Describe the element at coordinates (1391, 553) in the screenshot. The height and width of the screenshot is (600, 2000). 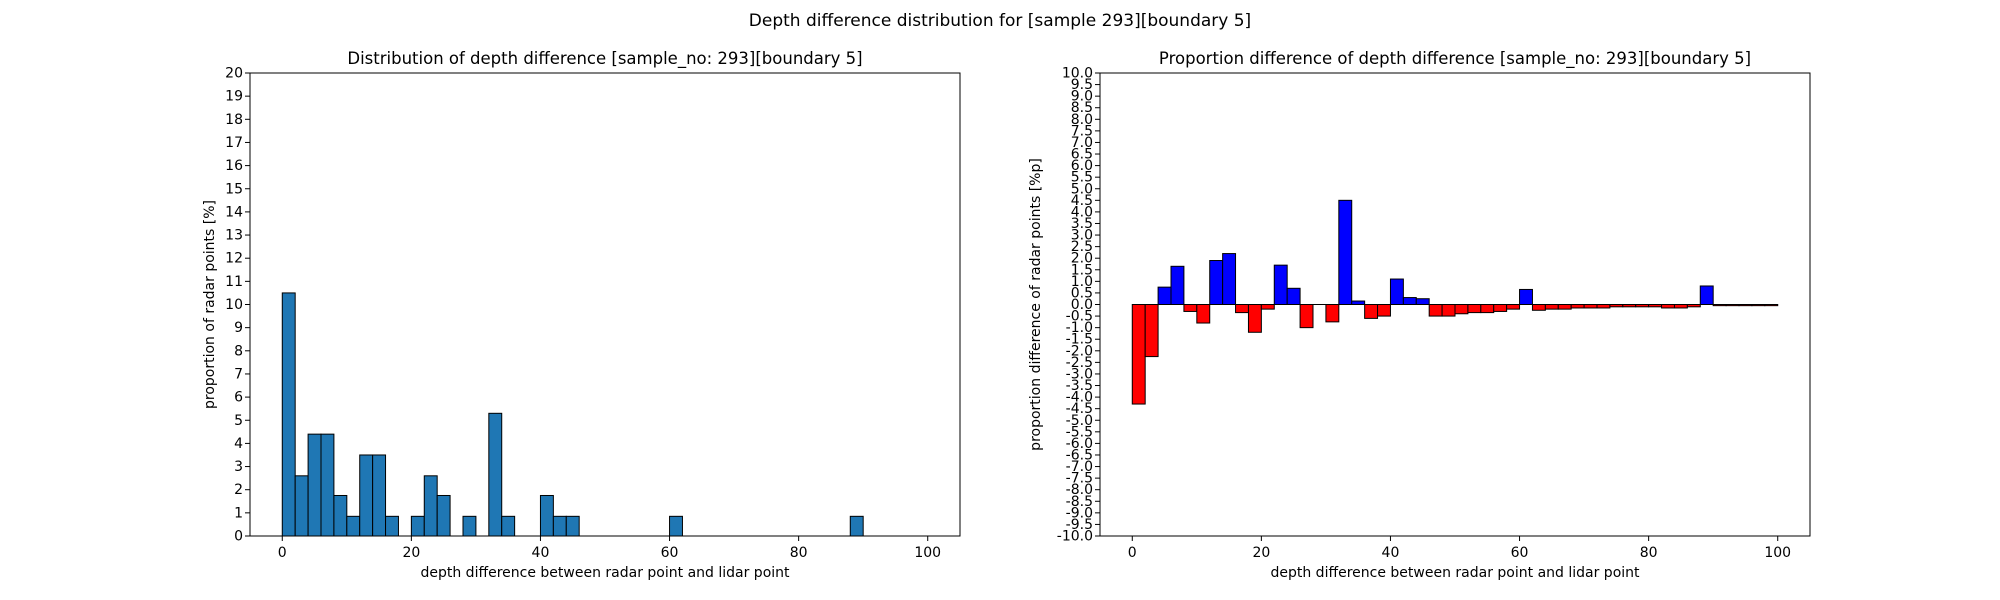
I see `chart-right-xtick-label: 40` at that location.